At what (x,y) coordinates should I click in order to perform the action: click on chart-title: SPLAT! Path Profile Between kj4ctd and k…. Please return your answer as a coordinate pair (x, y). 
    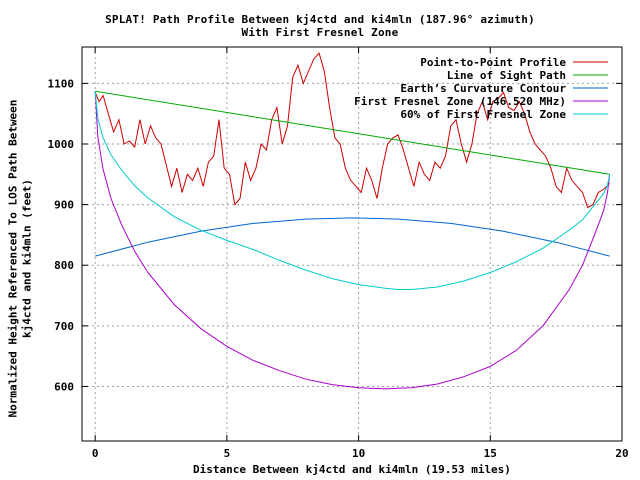
    Looking at the image, I should click on (320, 19).